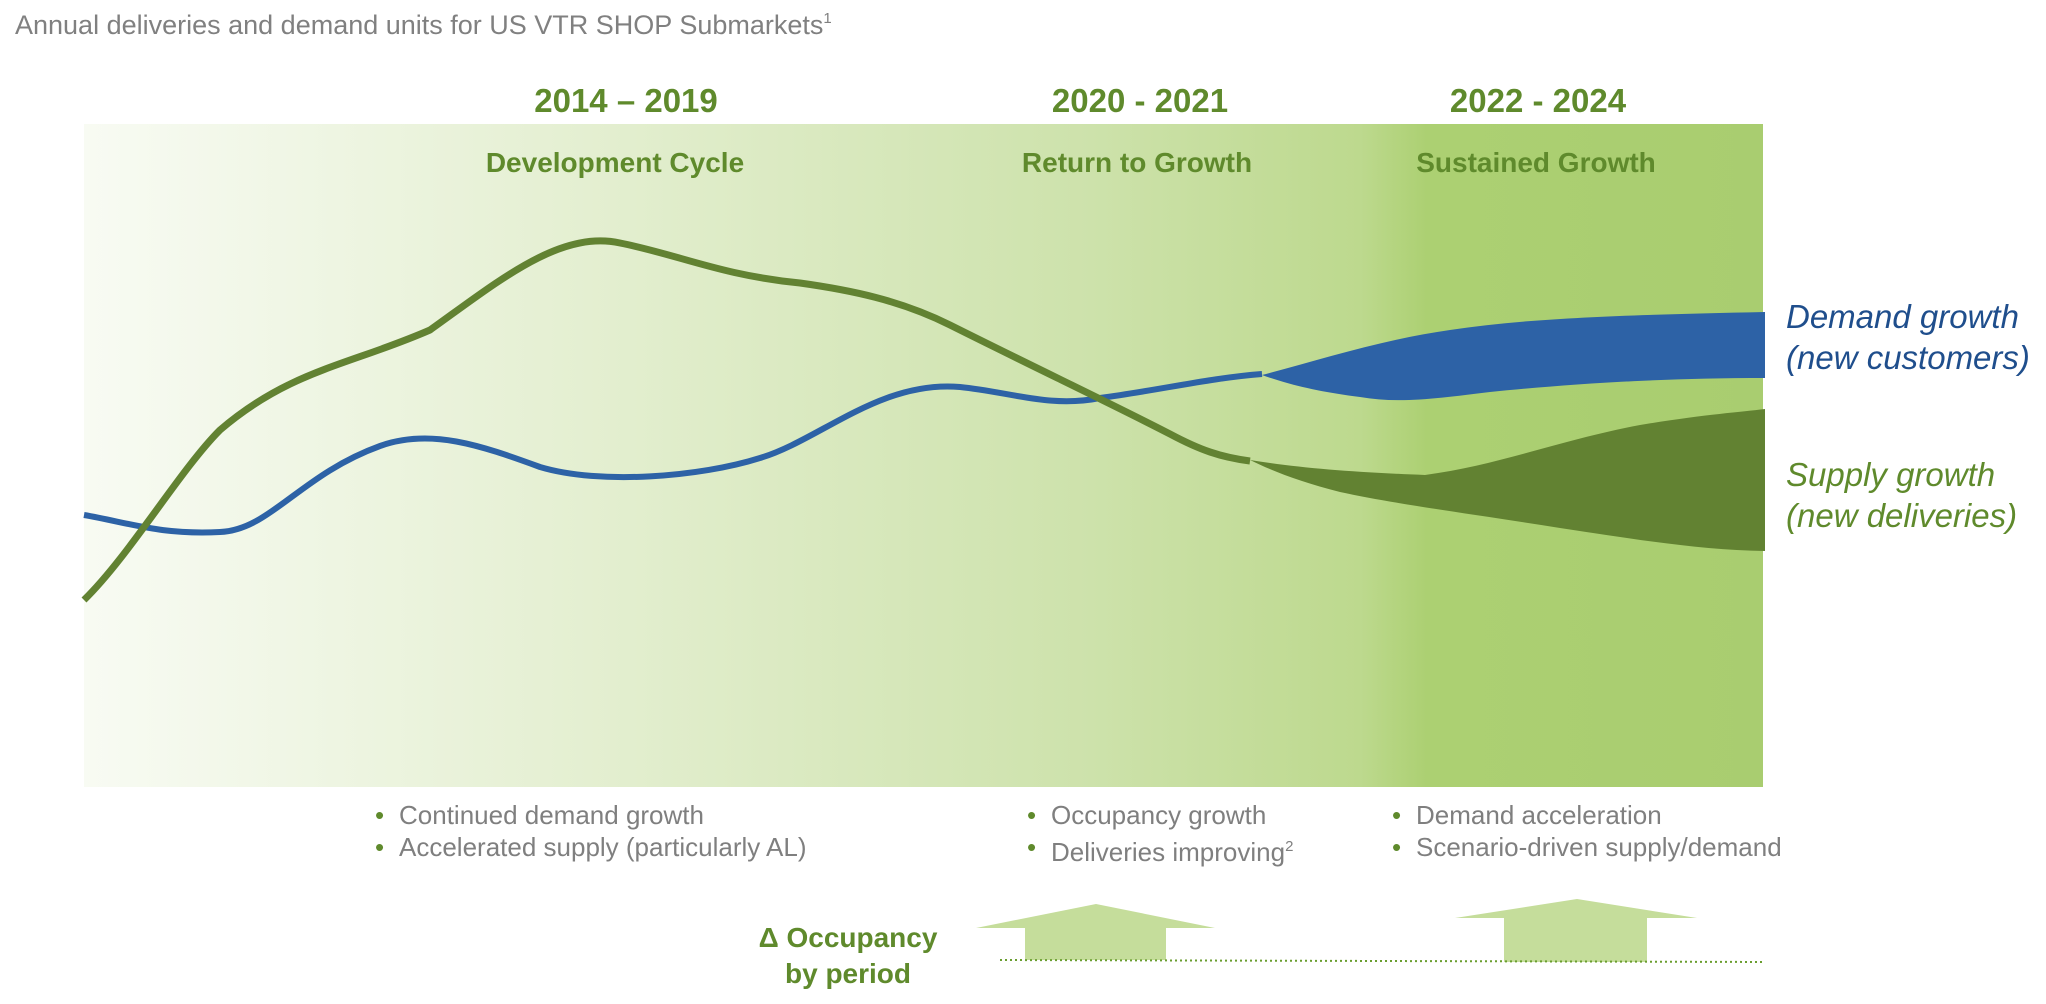  Describe the element at coordinates (591, 847) in the screenshot. I see `note-item: Accelerated supply (particularly AL)` at that location.